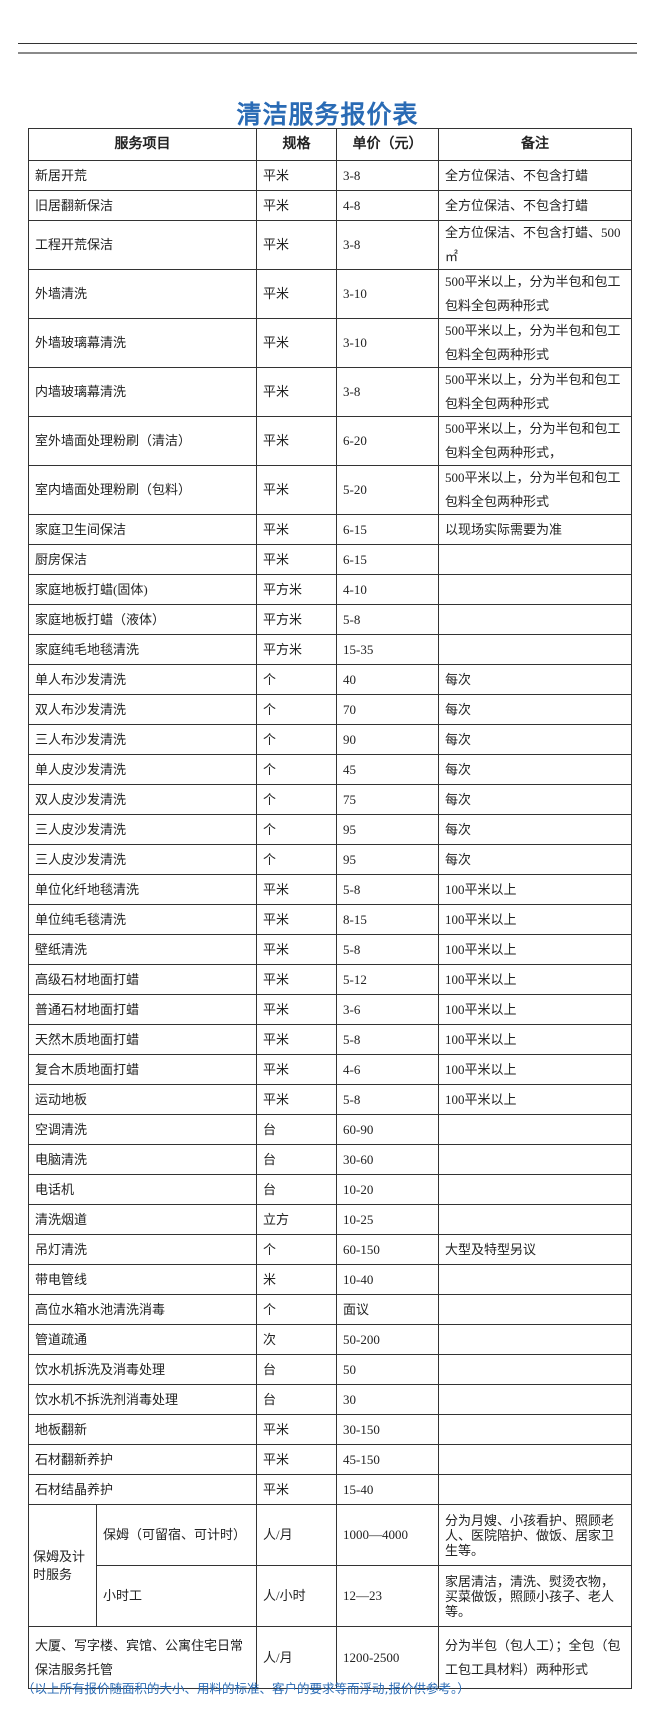 The height and width of the screenshot is (1713, 655). I want to click on price: 4-10, so click(387, 589).